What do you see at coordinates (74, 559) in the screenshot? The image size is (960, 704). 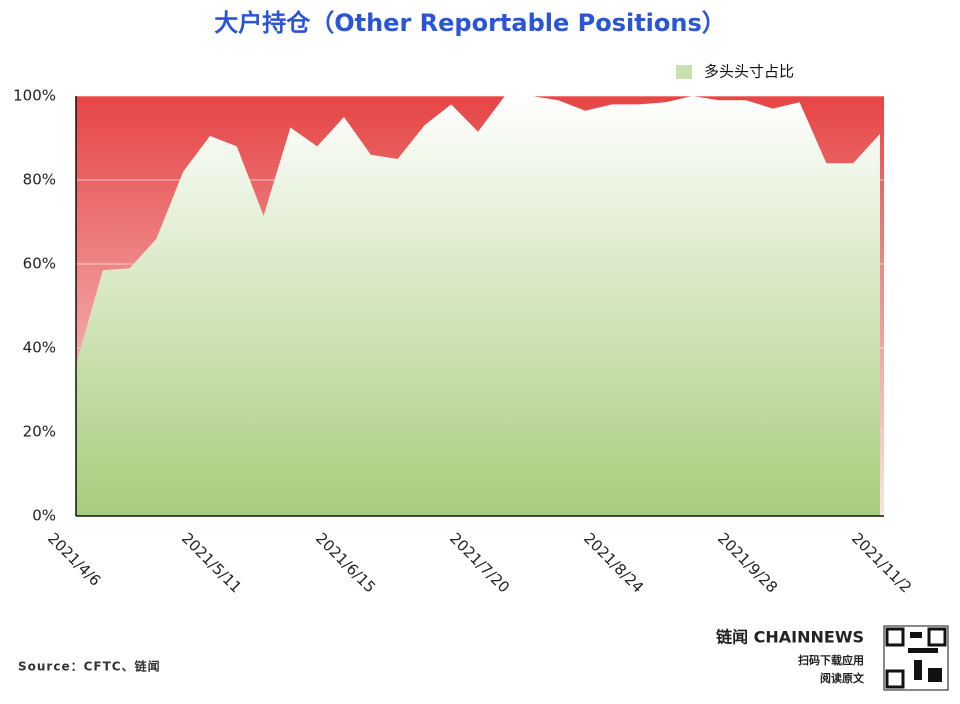 I see `x-tick-label: 2021/4/6` at bounding box center [74, 559].